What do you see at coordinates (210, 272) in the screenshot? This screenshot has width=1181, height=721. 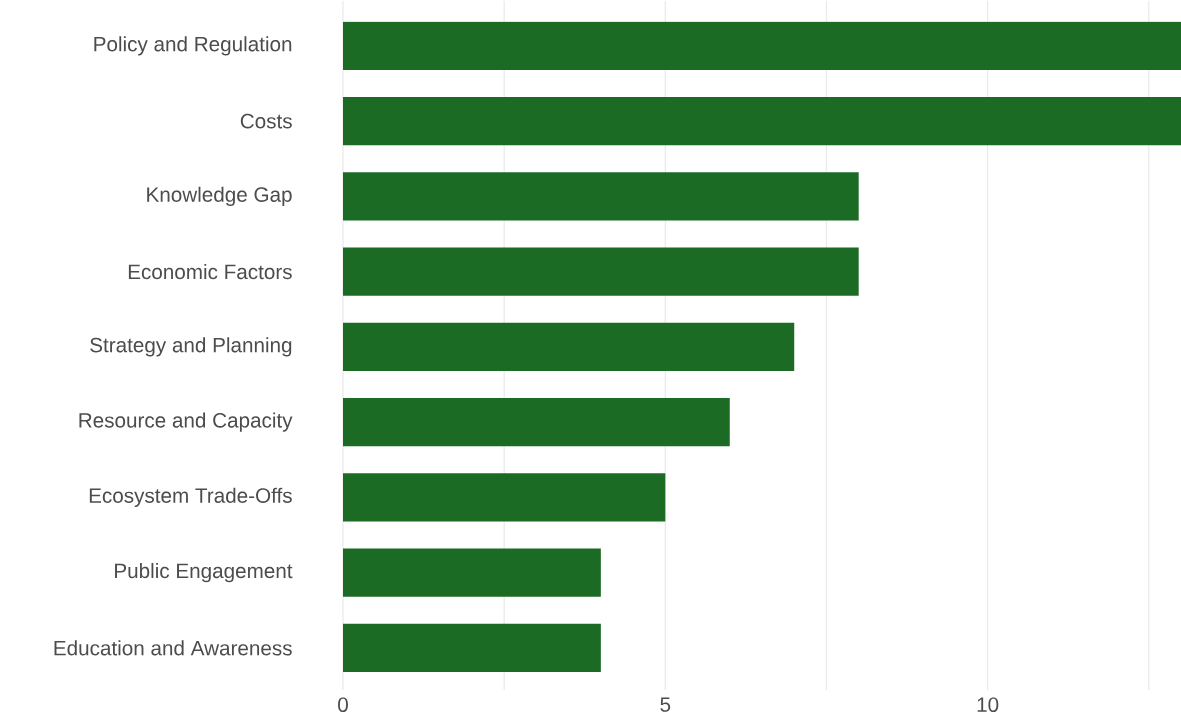 I see `y-tick-label: Economic Factors` at bounding box center [210, 272].